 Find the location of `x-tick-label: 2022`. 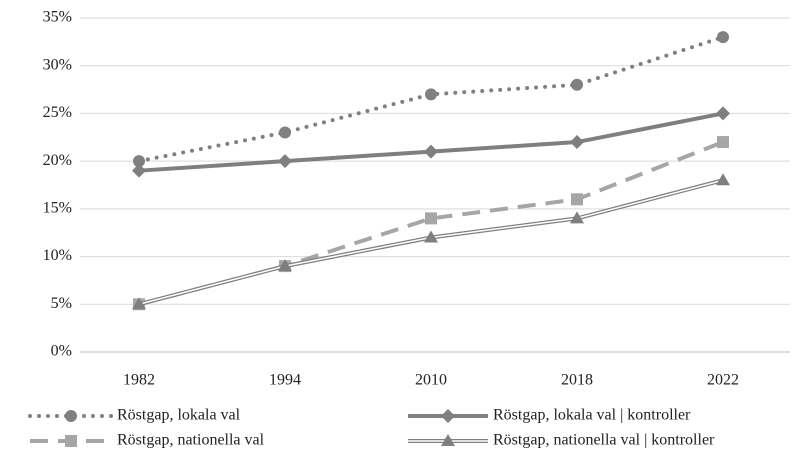

x-tick-label: 2022 is located at coordinates (723, 380).